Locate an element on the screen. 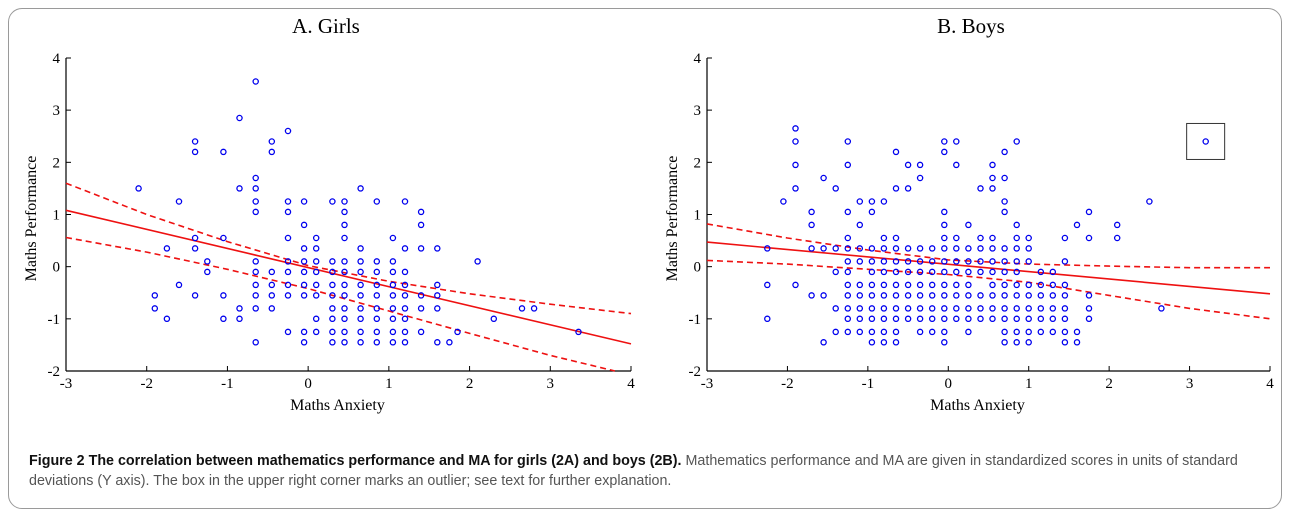 This screenshot has height=517, width=1290. regression-line is located at coordinates (348, 277).